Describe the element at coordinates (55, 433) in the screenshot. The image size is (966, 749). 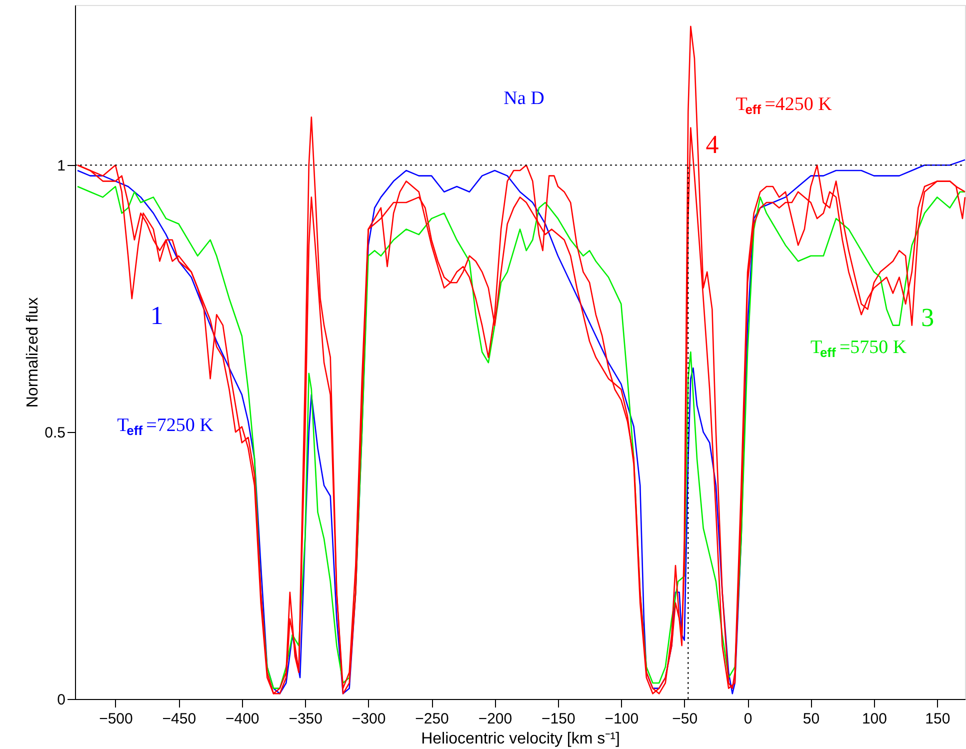
I see `y-tick-label: 0.5` at that location.